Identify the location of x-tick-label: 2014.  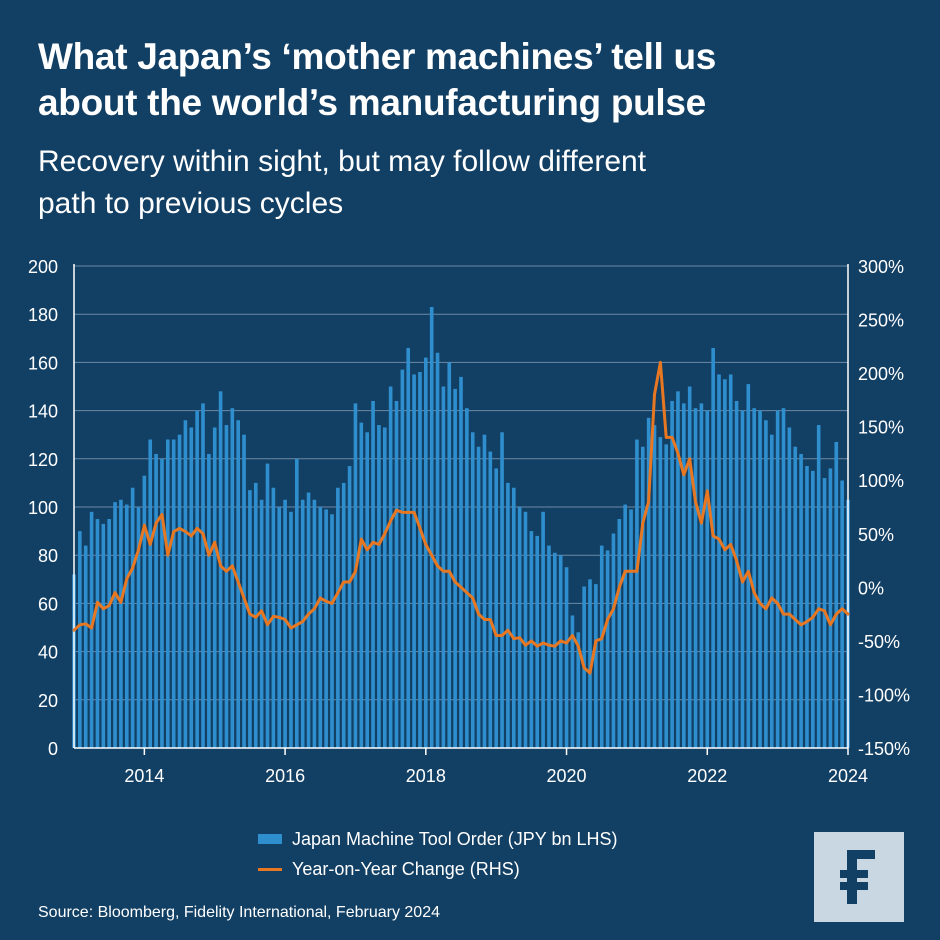
(144, 776).